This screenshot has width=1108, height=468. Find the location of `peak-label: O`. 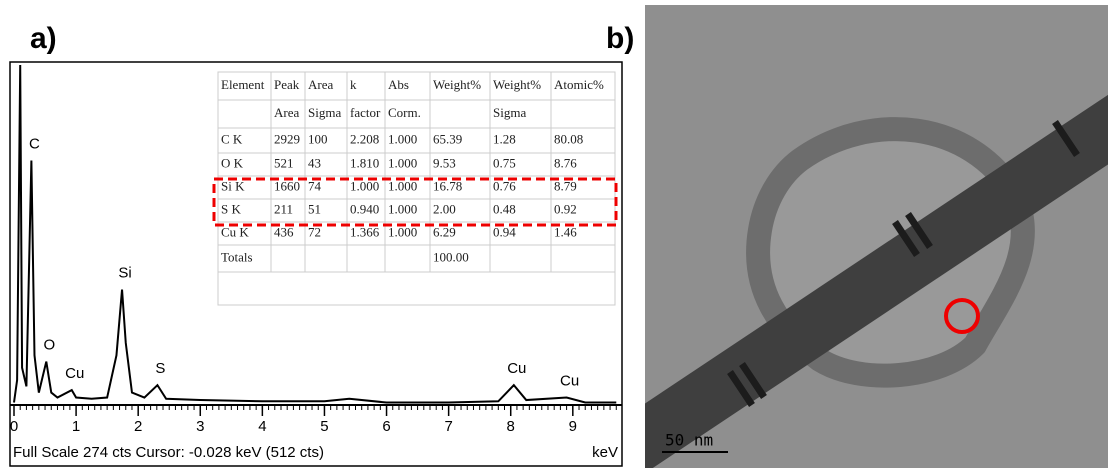

peak-label: O is located at coordinates (49, 345).